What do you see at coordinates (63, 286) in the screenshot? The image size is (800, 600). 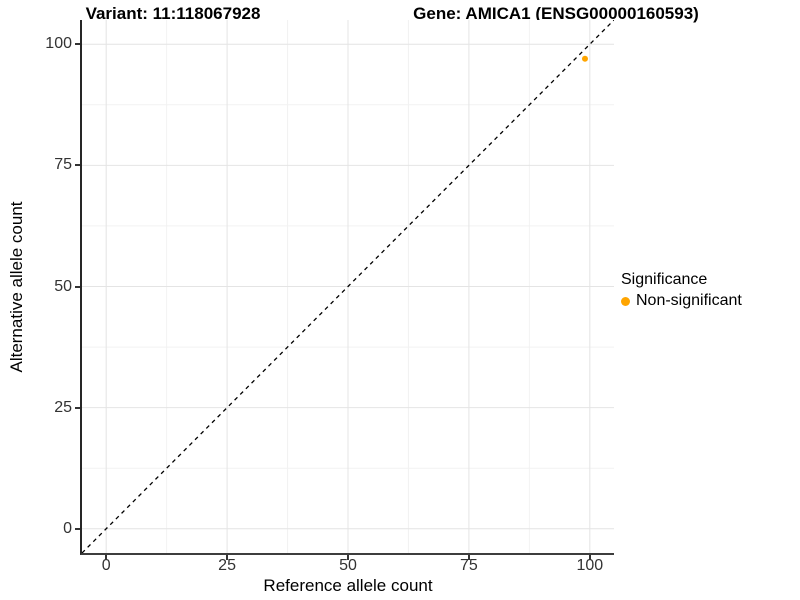 I see `y-axis-tick-label: 50` at bounding box center [63, 286].